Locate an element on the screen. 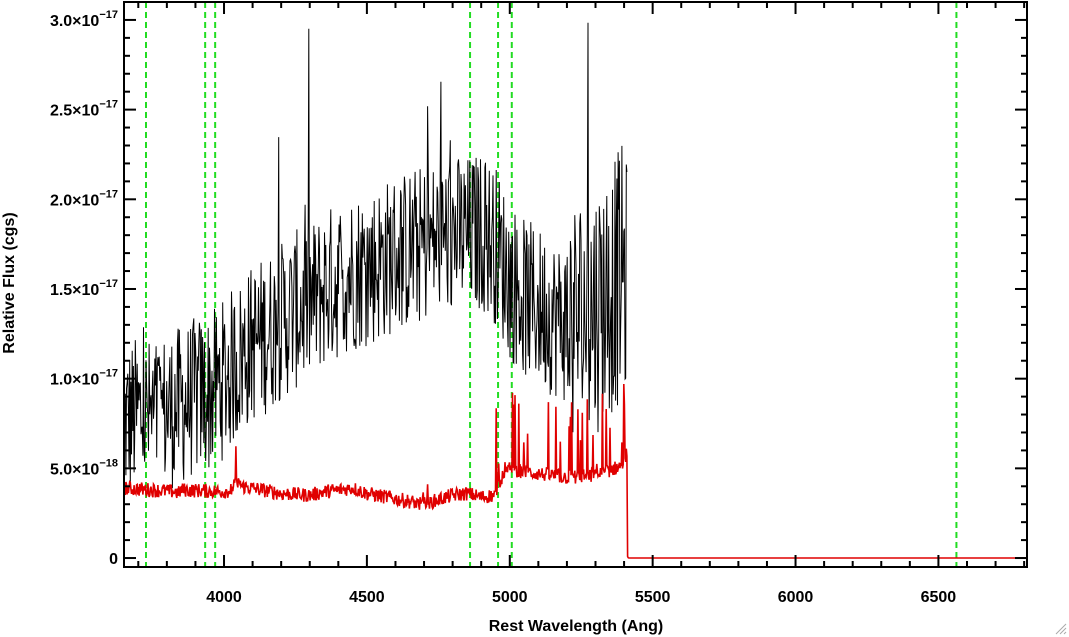 The image size is (1069, 637). x-tick-label-6500: 6500 is located at coordinates (939, 597).